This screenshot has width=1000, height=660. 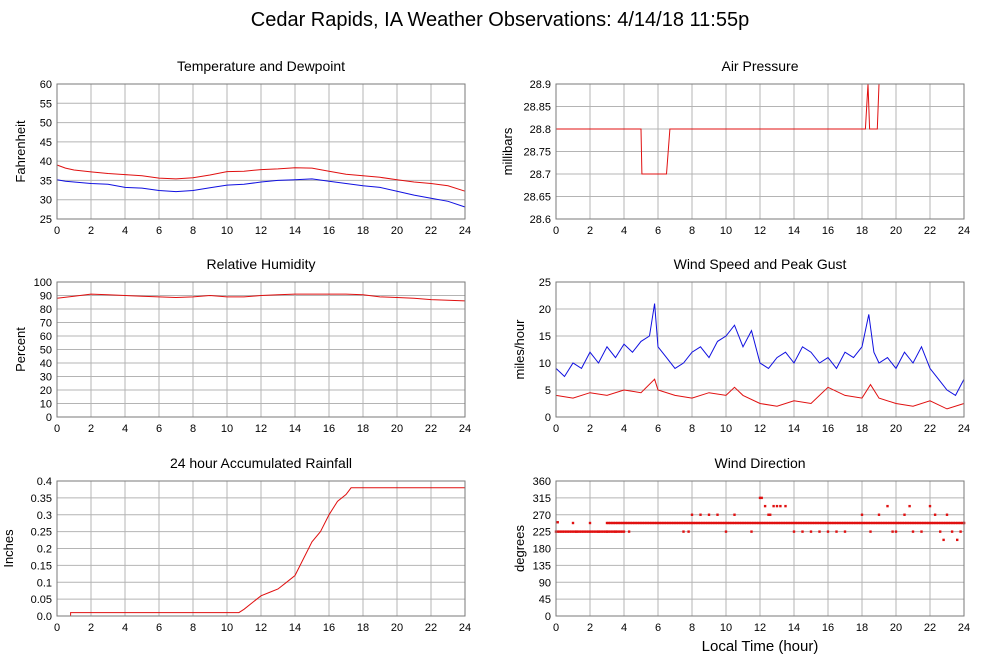 I want to click on x-tick-label: 12, so click(x=760, y=429).